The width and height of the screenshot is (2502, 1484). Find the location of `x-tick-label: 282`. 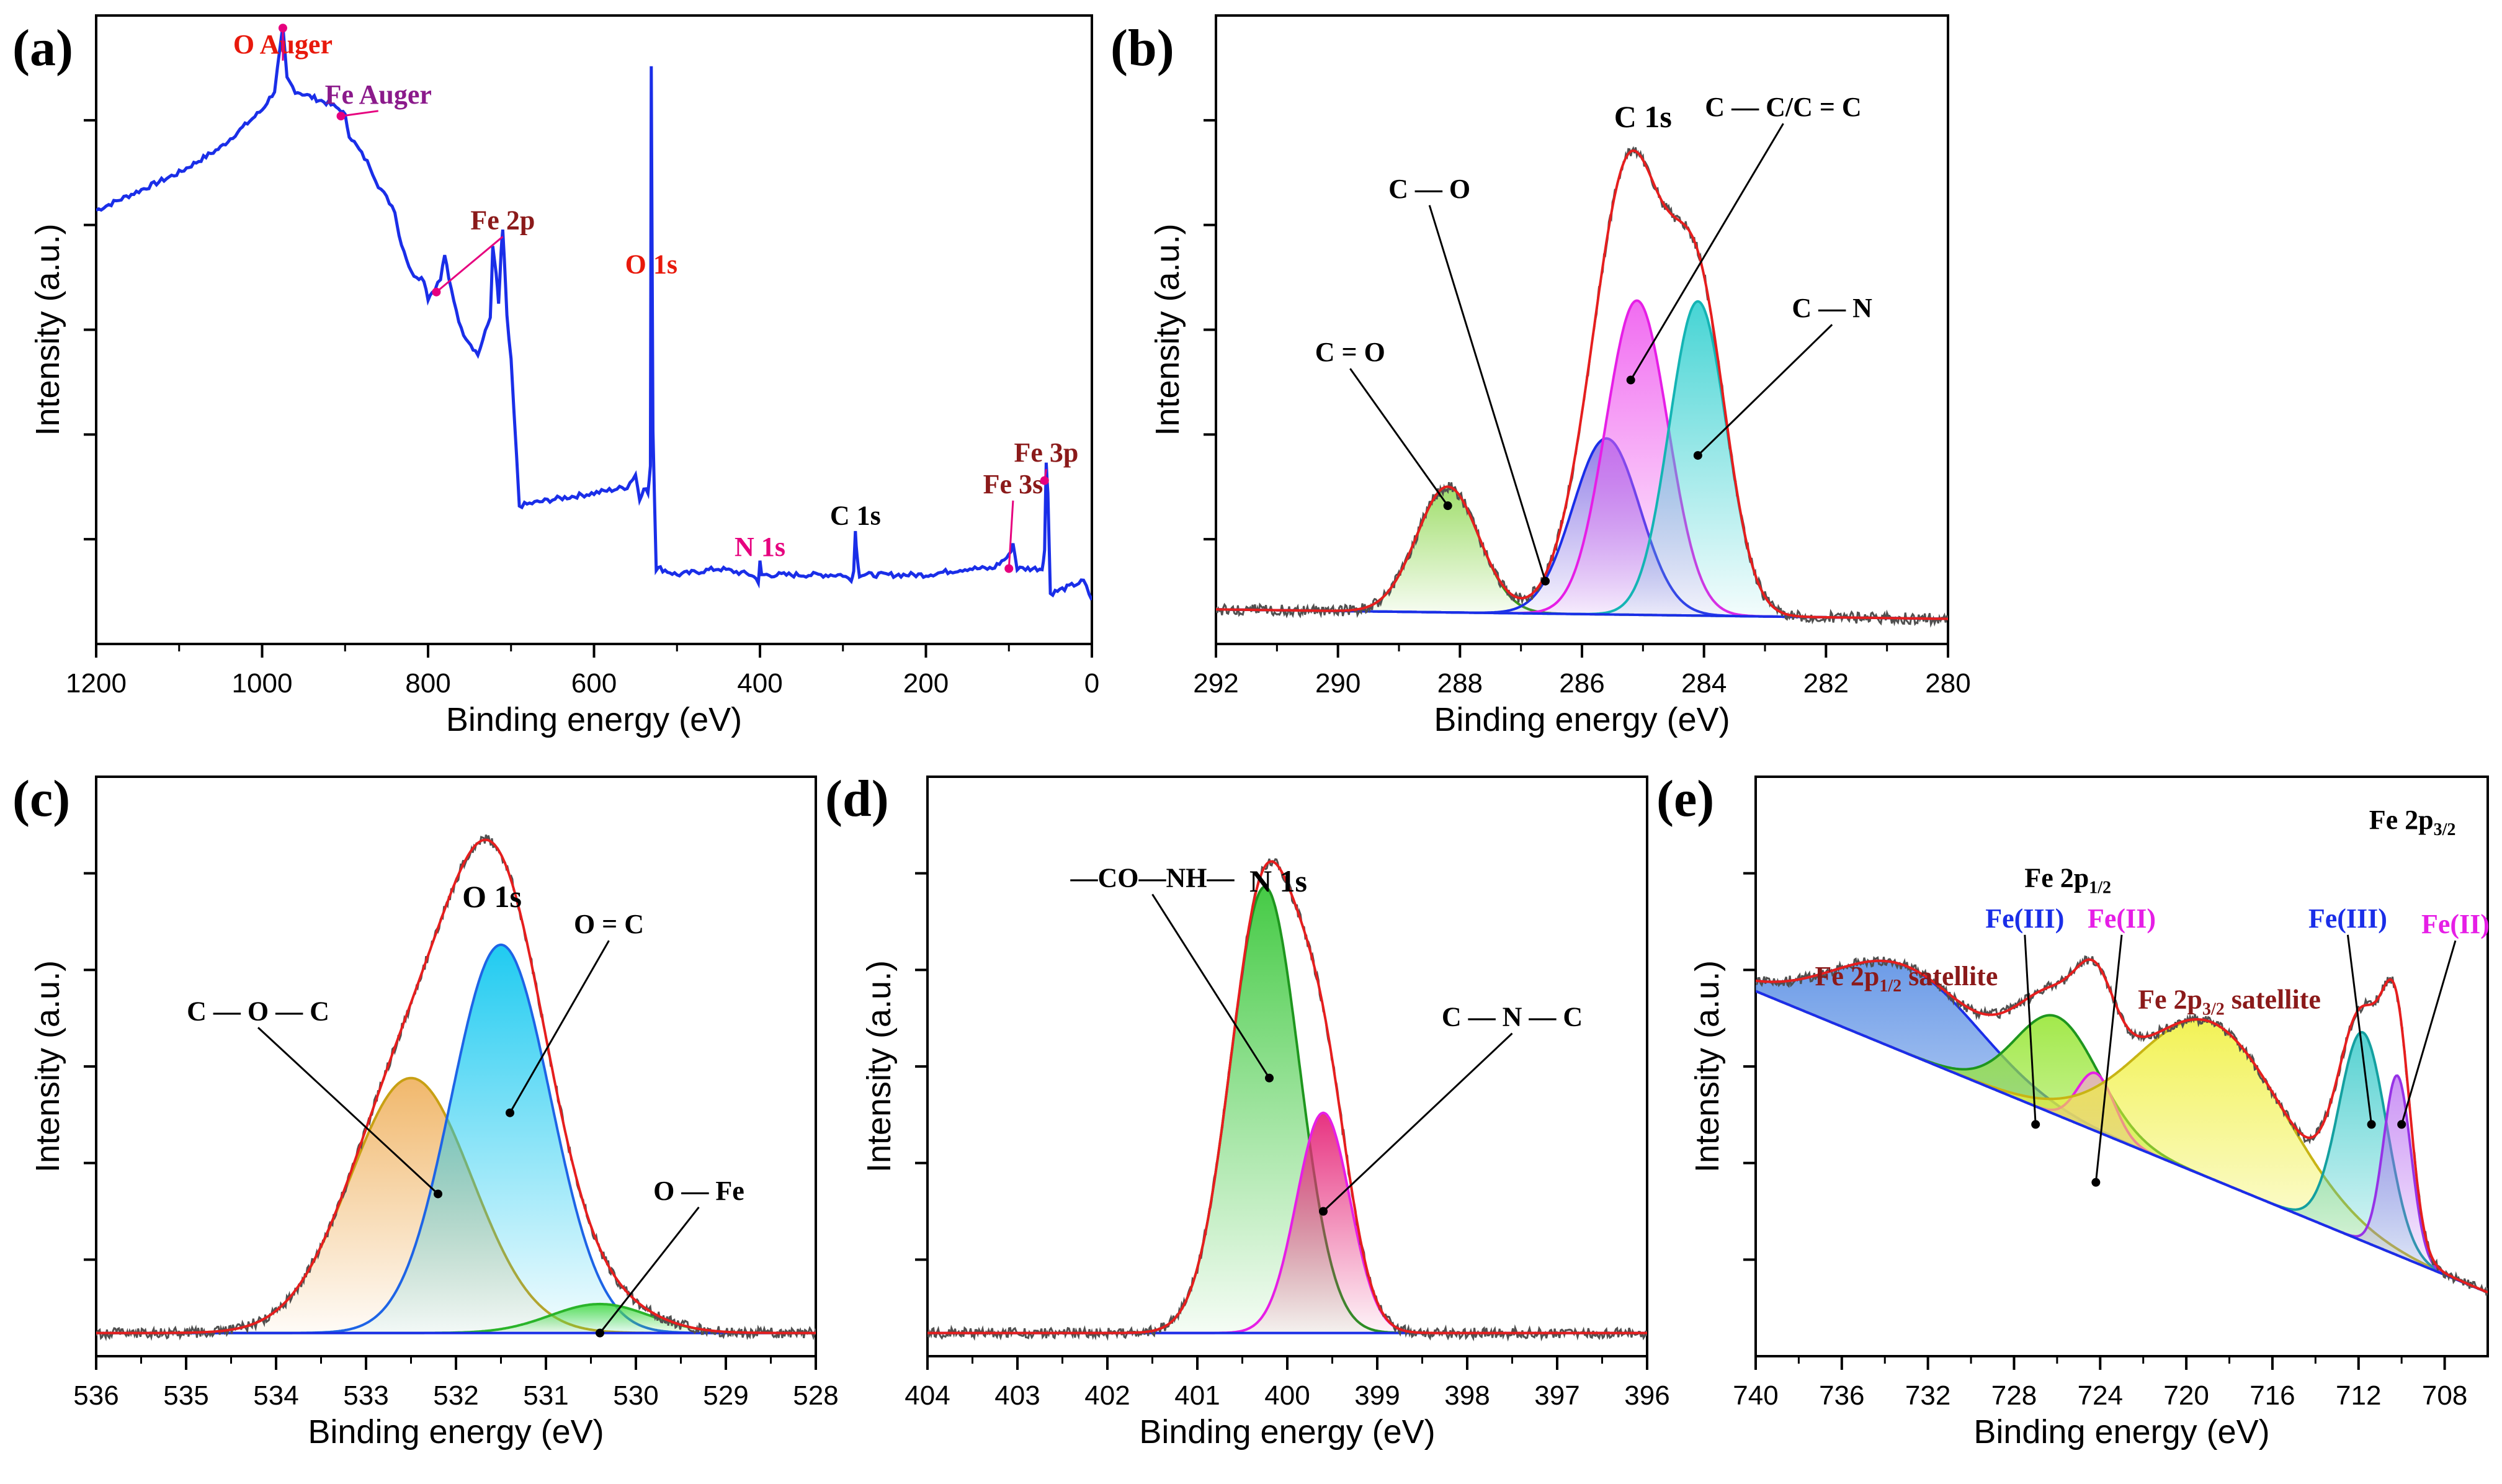

x-tick-label: 282 is located at coordinates (1826, 683).